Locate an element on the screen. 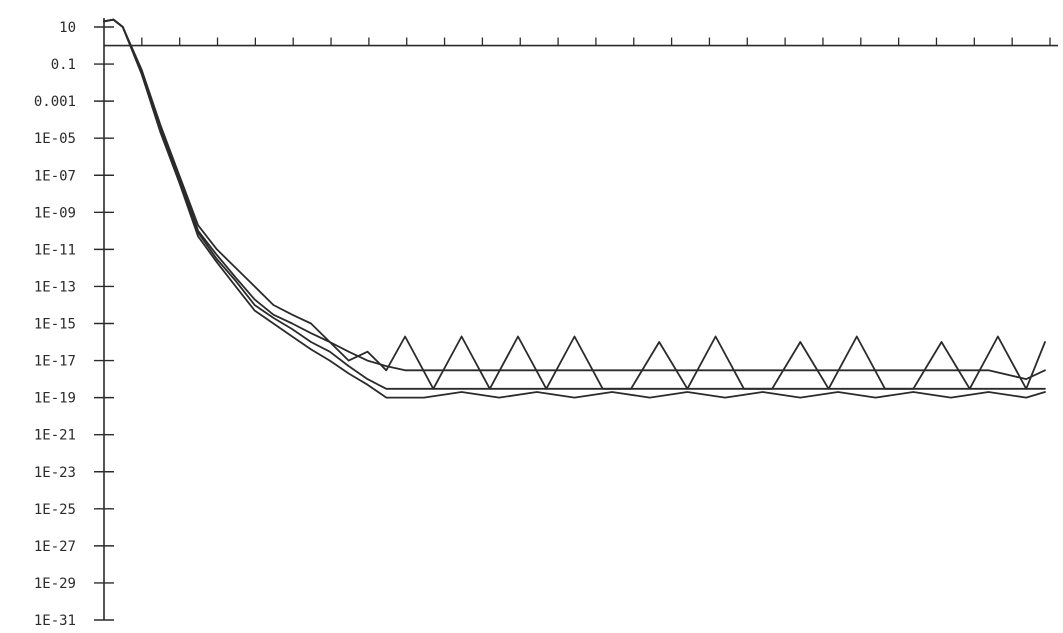 This screenshot has width=1063, height=633. y-tick-label: 1E-17 is located at coordinates (55, 362).